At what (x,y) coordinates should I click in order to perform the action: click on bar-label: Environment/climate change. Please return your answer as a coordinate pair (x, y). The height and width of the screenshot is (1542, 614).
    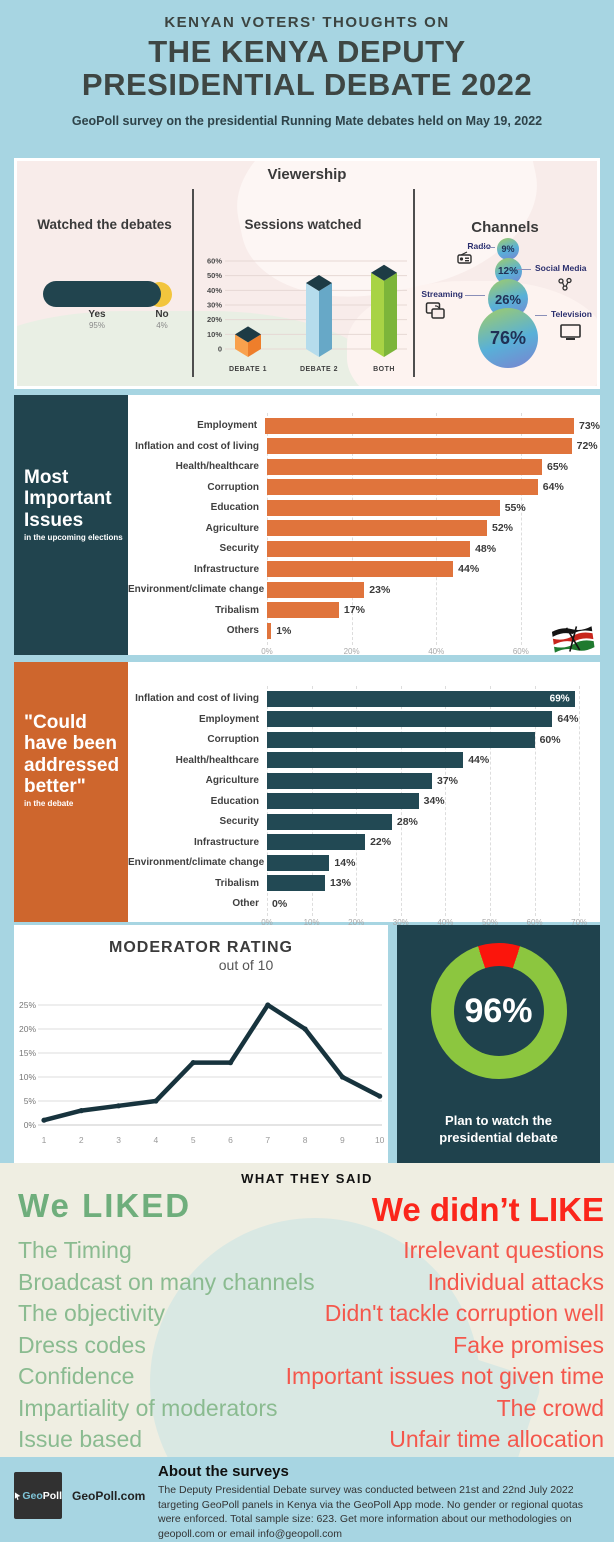
    Looking at the image, I should click on (196, 862).